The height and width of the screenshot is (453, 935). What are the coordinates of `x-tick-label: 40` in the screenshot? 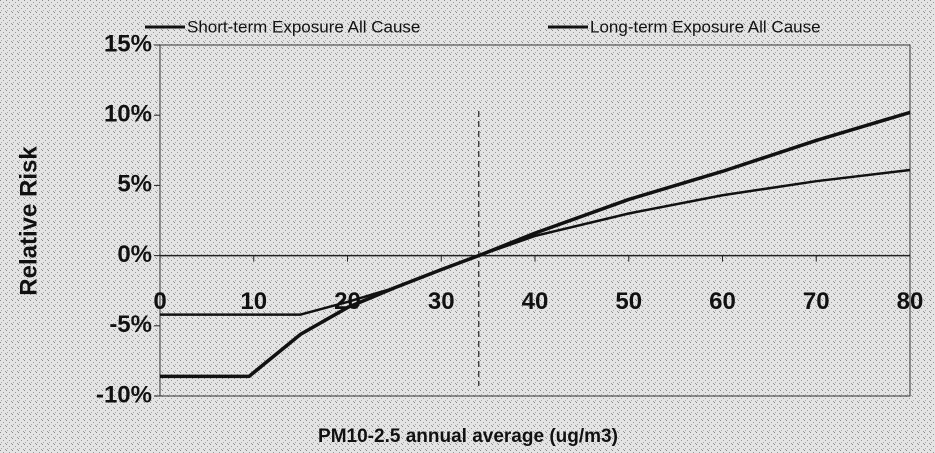 It's located at (535, 301).